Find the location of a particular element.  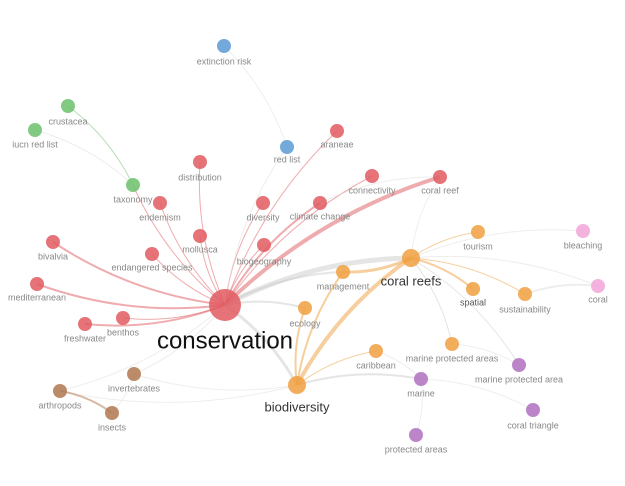

node-label: arthropods is located at coordinates (60, 405).